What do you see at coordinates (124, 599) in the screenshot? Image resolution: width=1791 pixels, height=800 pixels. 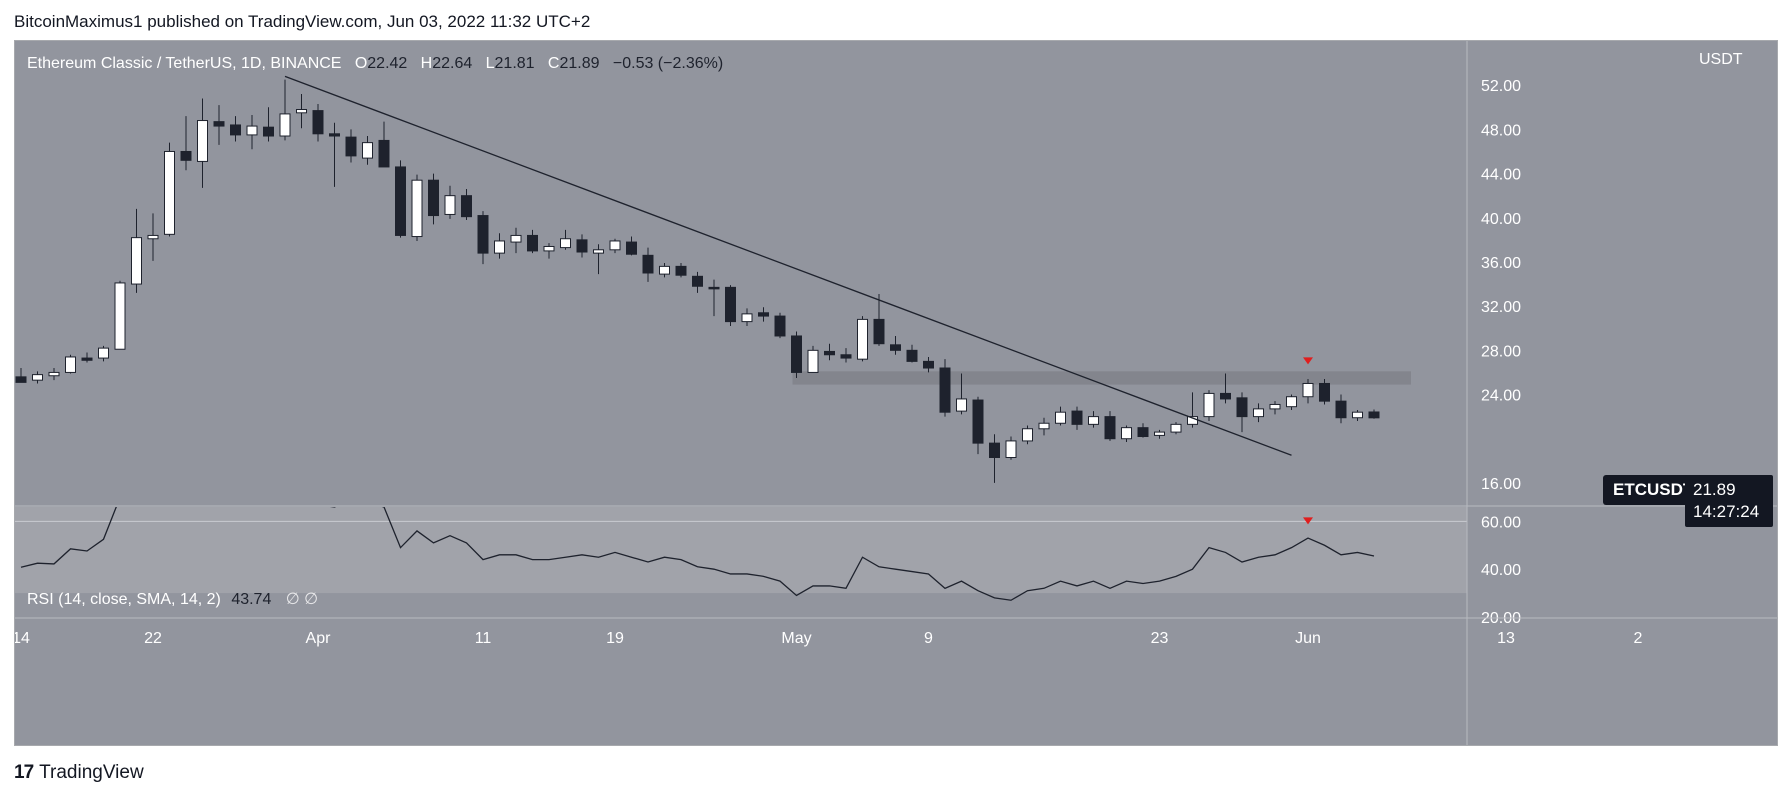 I see `rsi-label: RSI (14, close, SMA, 14, 2)` at bounding box center [124, 599].